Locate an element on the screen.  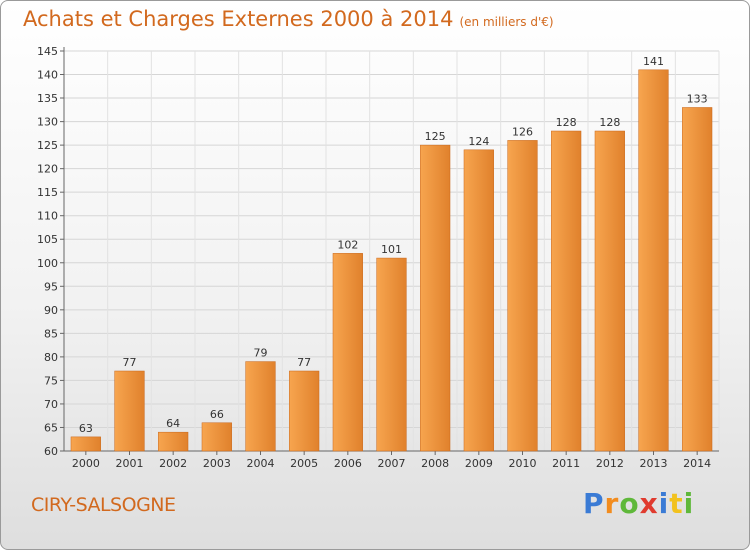
value-label: 124 is located at coordinates (478, 141).